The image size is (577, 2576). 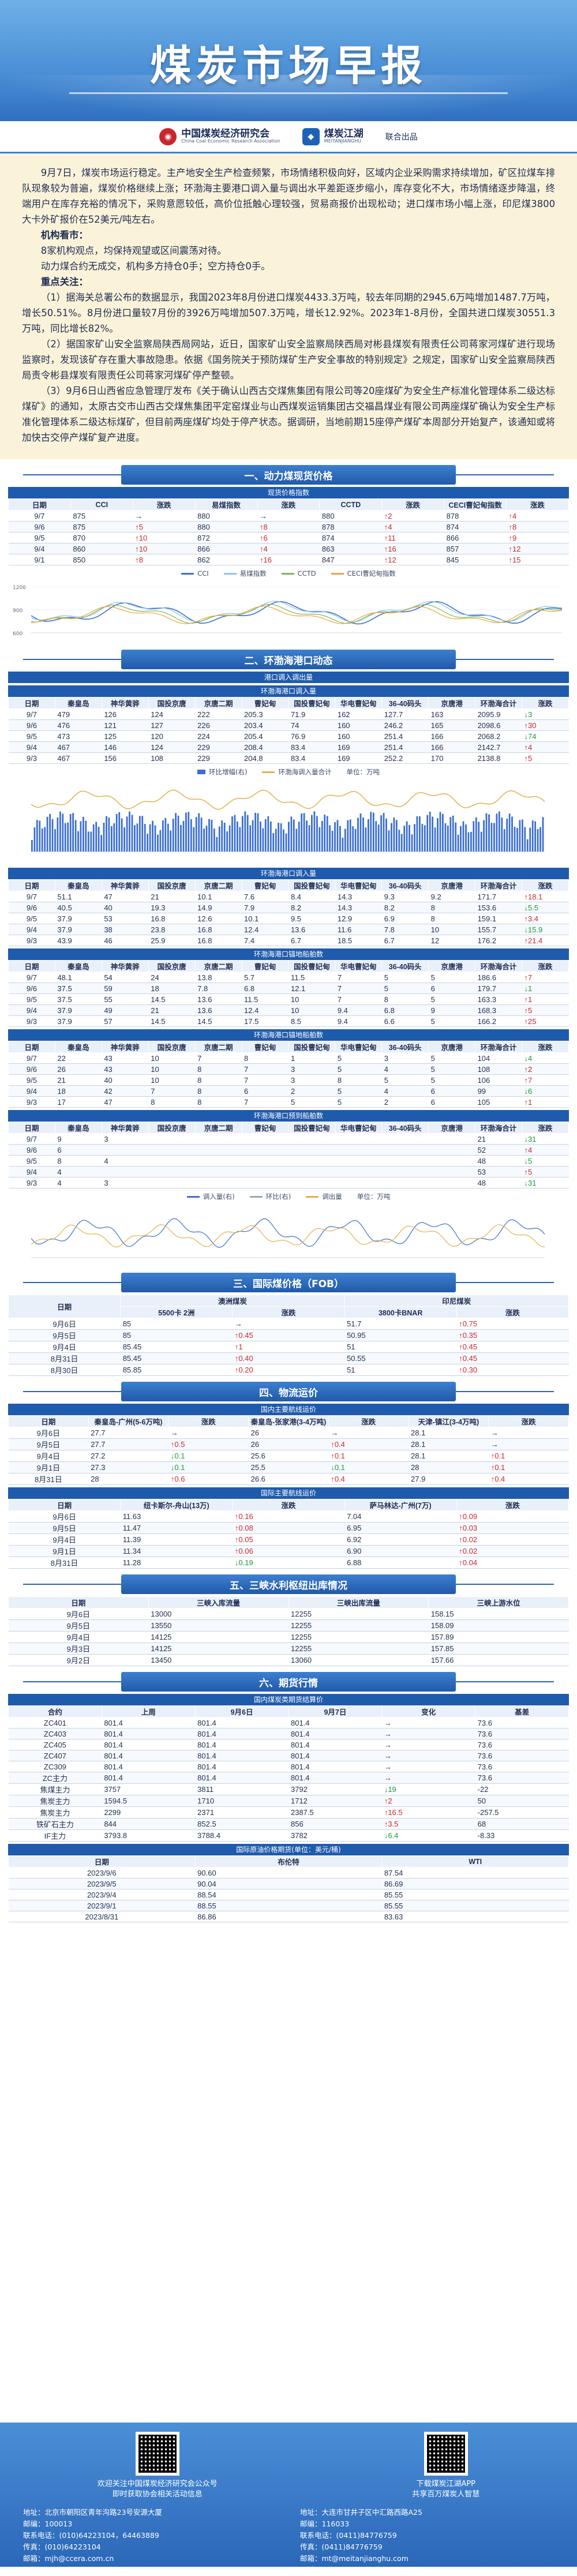 I want to click on freight2-cell: ↑0.04, so click(x=512, y=1563).